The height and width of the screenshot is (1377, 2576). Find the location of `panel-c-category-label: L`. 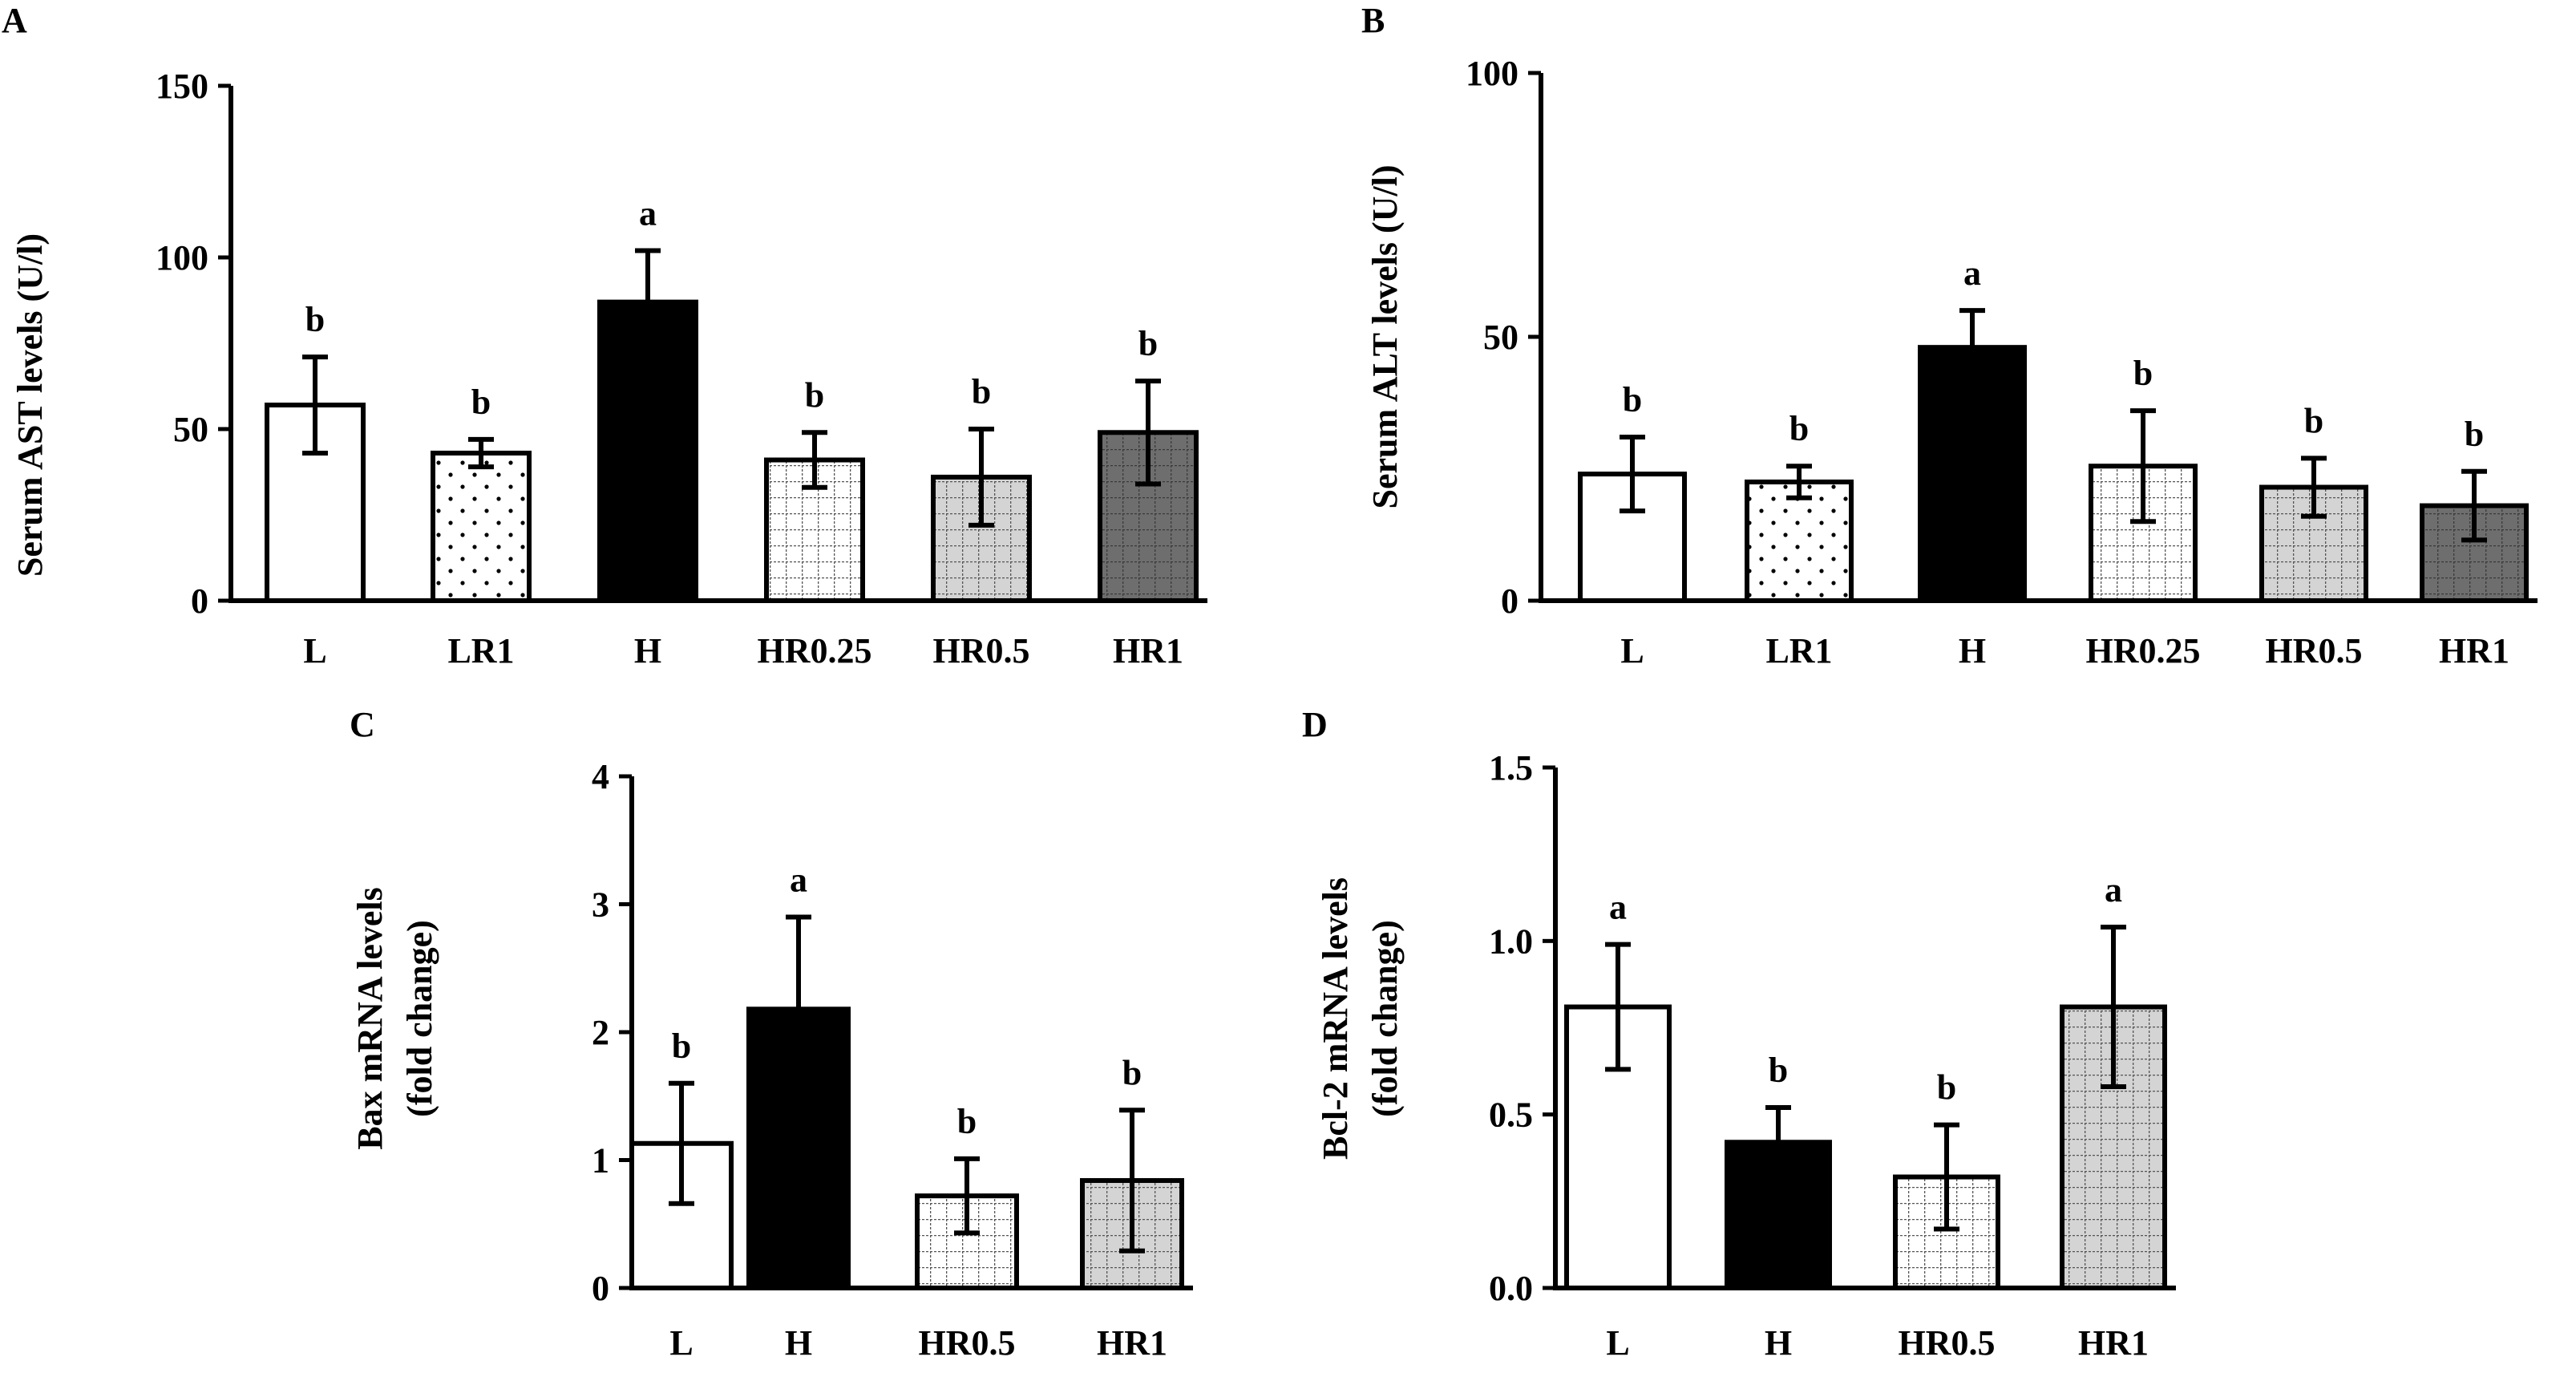

panel-c-category-label: L is located at coordinates (681, 1343).